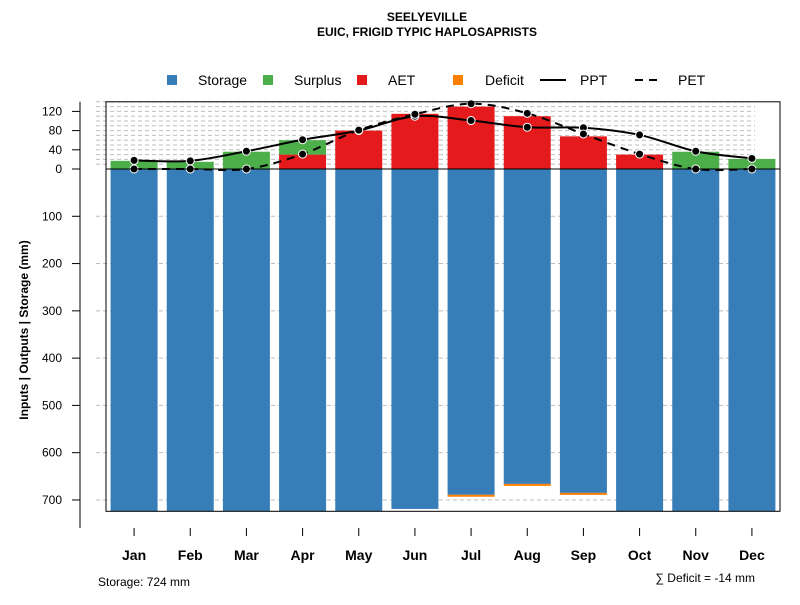 This screenshot has height=605, width=800. Describe the element at coordinates (594, 80) in the screenshot. I see `legend-label: PPT` at that location.